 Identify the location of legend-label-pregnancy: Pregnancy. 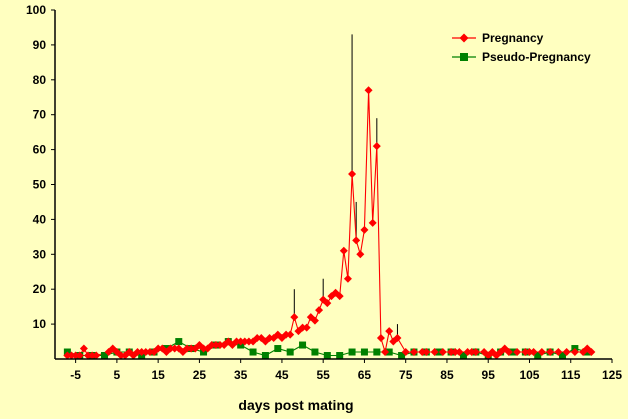
(513, 38).